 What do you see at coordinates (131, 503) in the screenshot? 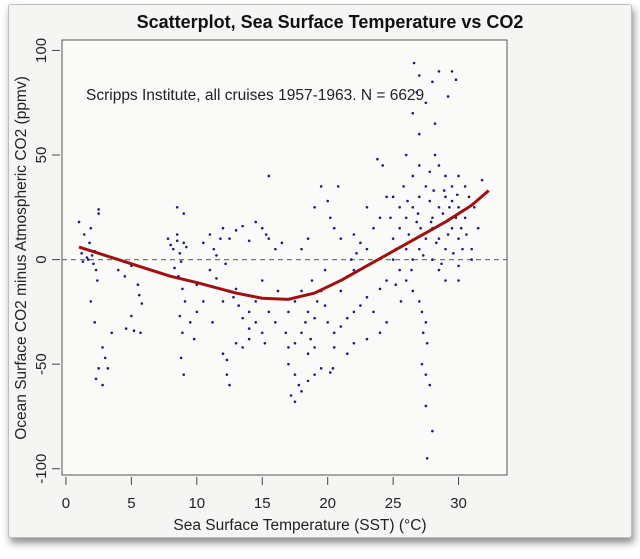
I see `x-tick-label: 5` at bounding box center [131, 503].